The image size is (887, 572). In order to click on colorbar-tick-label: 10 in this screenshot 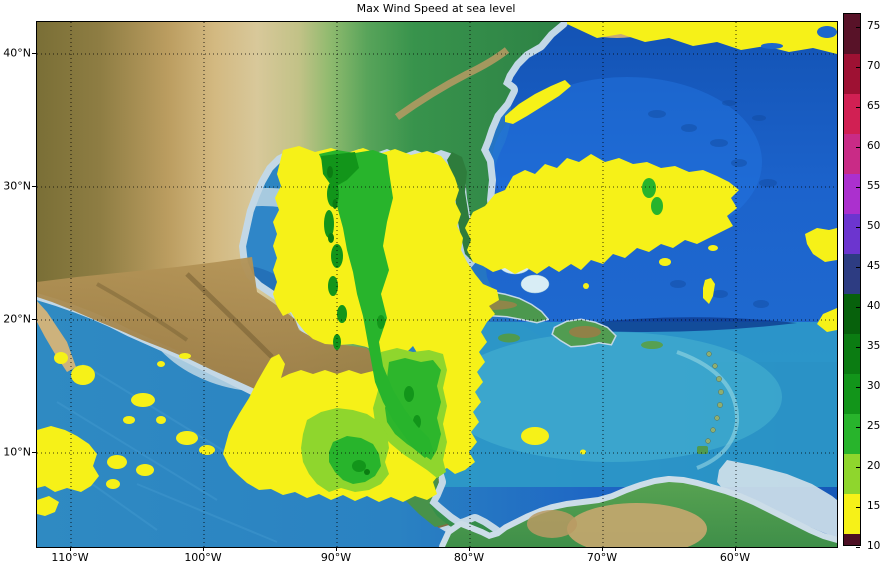, I will do `click(874, 546)`.